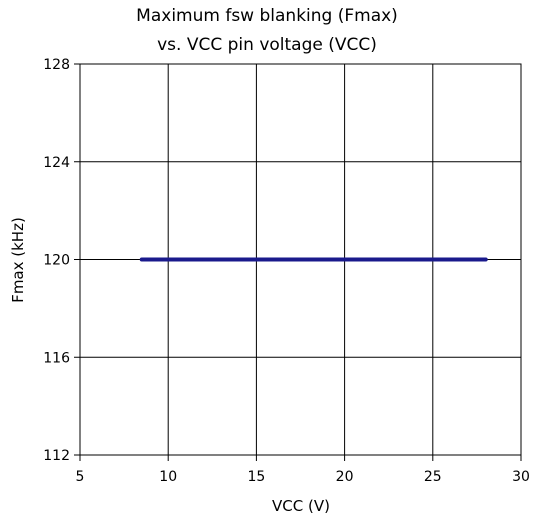  Describe the element at coordinates (18, 260) in the screenshot. I see `y-axis-label: Fmax (kHz)` at that location.